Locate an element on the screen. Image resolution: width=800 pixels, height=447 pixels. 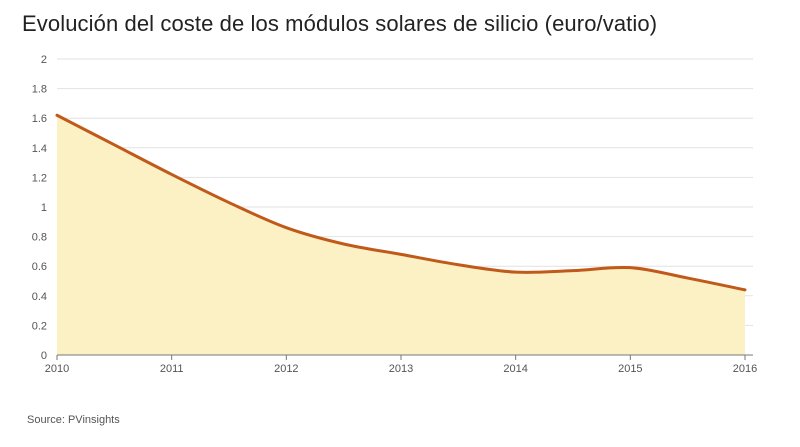
y-tick-label: 1.8 is located at coordinates (39, 90).